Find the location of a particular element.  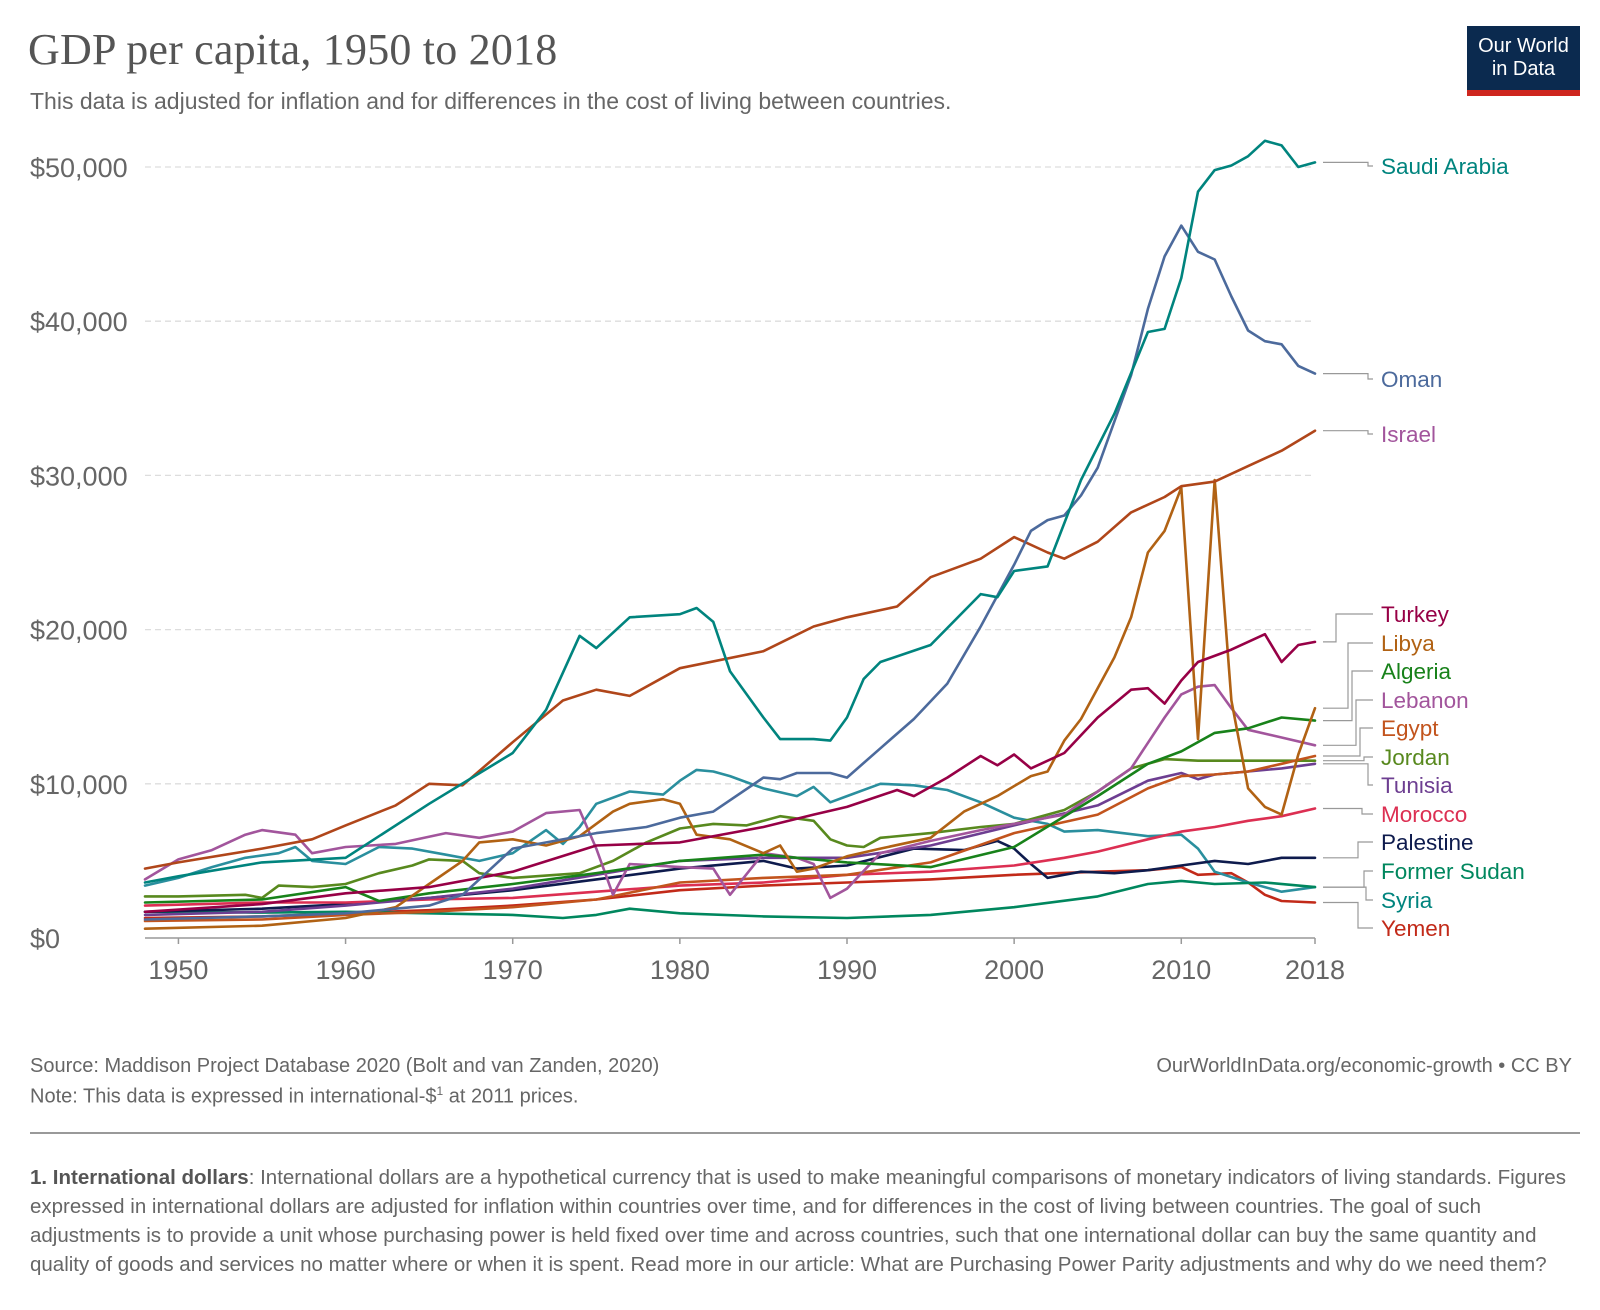

series-line-syria is located at coordinates (730, 830).